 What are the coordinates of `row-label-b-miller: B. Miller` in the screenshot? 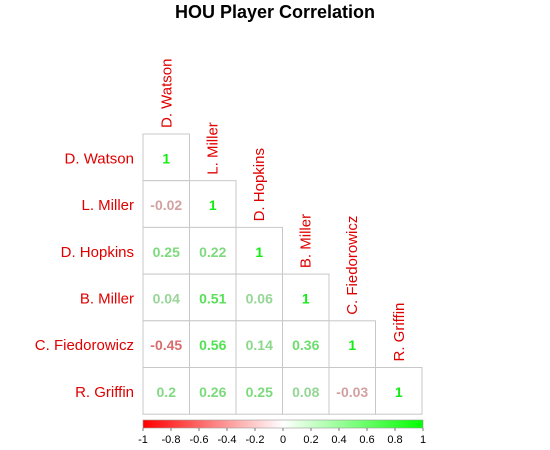 It's located at (107, 298).